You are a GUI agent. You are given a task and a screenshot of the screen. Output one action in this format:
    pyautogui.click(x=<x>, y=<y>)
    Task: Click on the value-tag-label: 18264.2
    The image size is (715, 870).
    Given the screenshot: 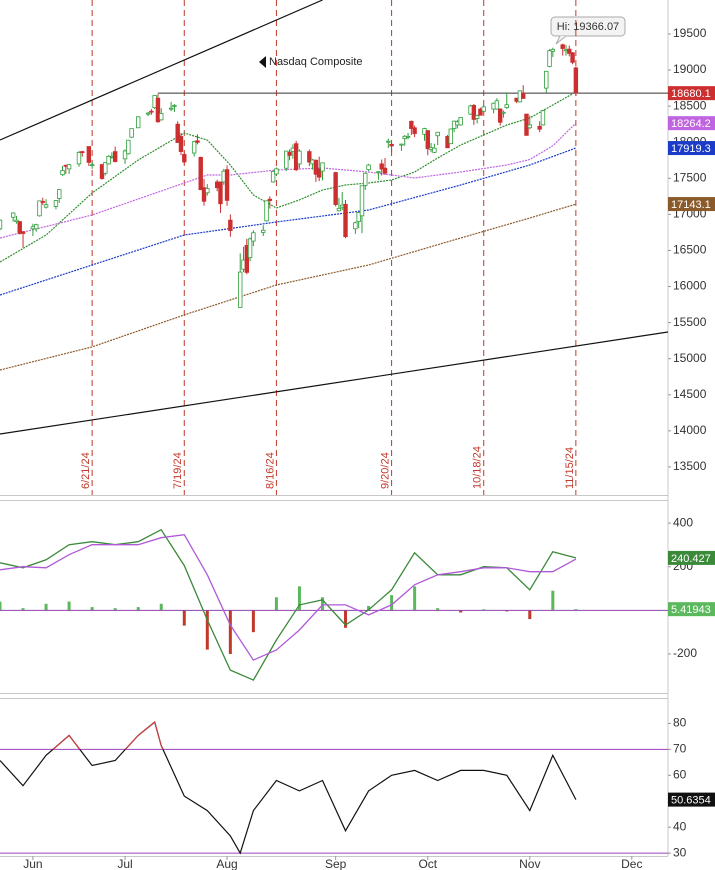 What is the action you would take?
    pyautogui.click(x=691, y=124)
    